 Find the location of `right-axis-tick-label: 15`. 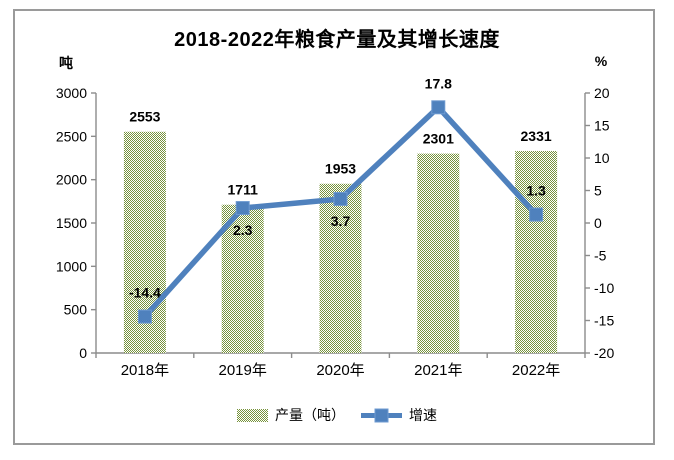

right-axis-tick-label: 15 is located at coordinates (602, 126).